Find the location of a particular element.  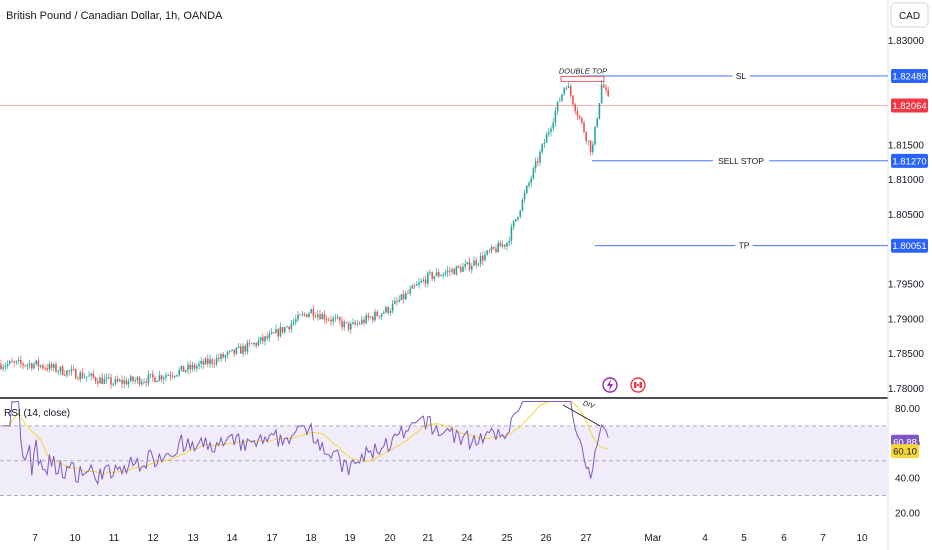

divergence-line is located at coordinates (581, 415).